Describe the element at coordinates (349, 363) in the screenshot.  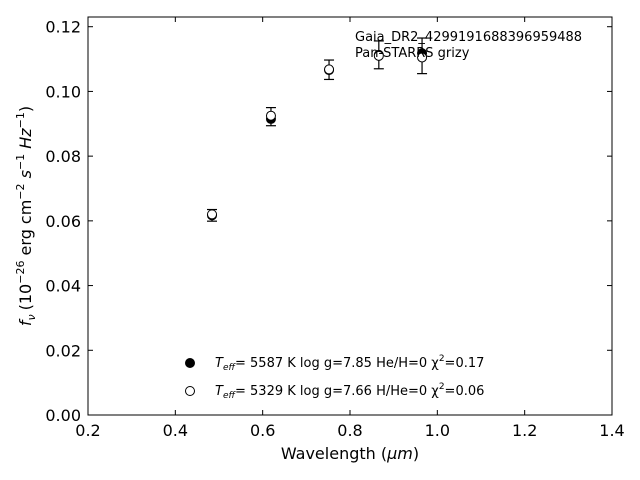
I see `legend-entry-1: Teff= 5587 K log g=7.85 He/H=0 χ2=0.17` at that location.